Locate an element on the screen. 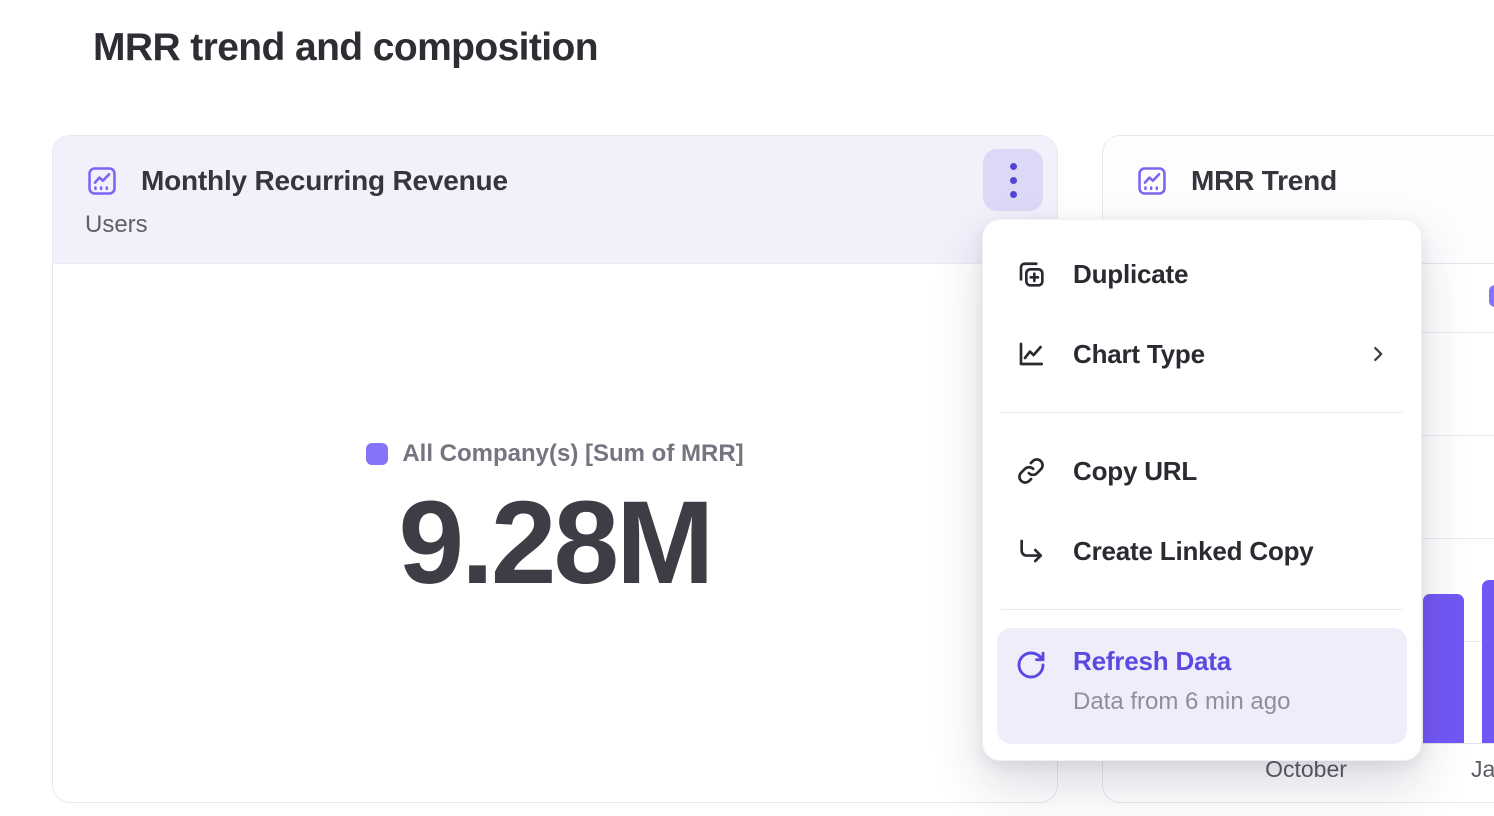  mrr-kpi-card-subtitle: Users is located at coordinates (116, 224).